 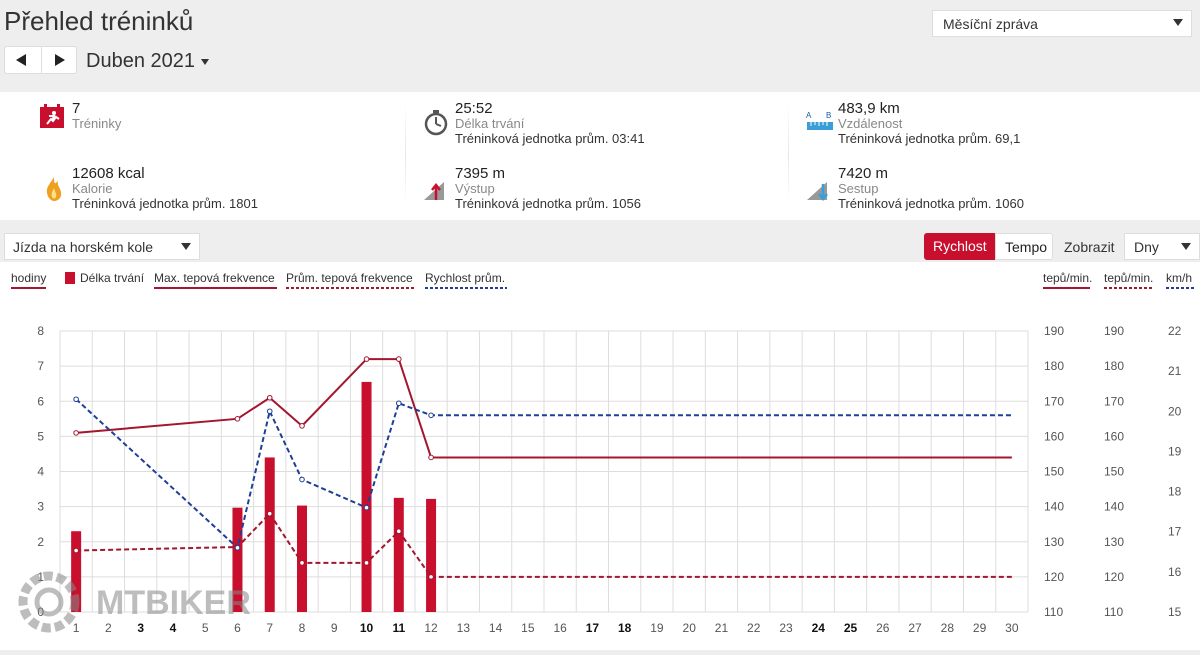 I want to click on right-1-tick-label: 130, so click(x=1054, y=542).